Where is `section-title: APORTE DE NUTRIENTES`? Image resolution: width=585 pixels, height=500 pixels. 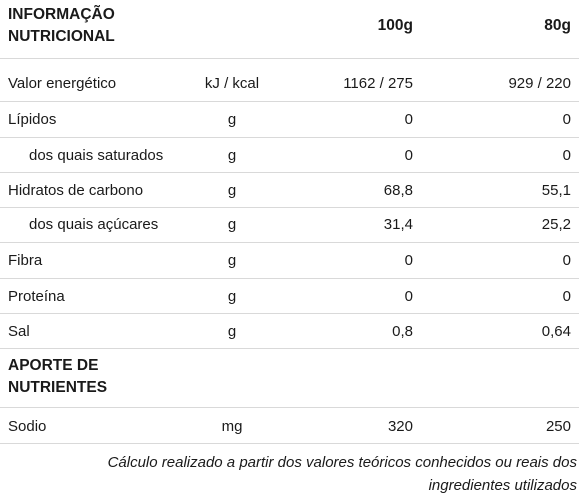
section-title: APORTE DE NUTRIENTES is located at coordinates (57, 377).